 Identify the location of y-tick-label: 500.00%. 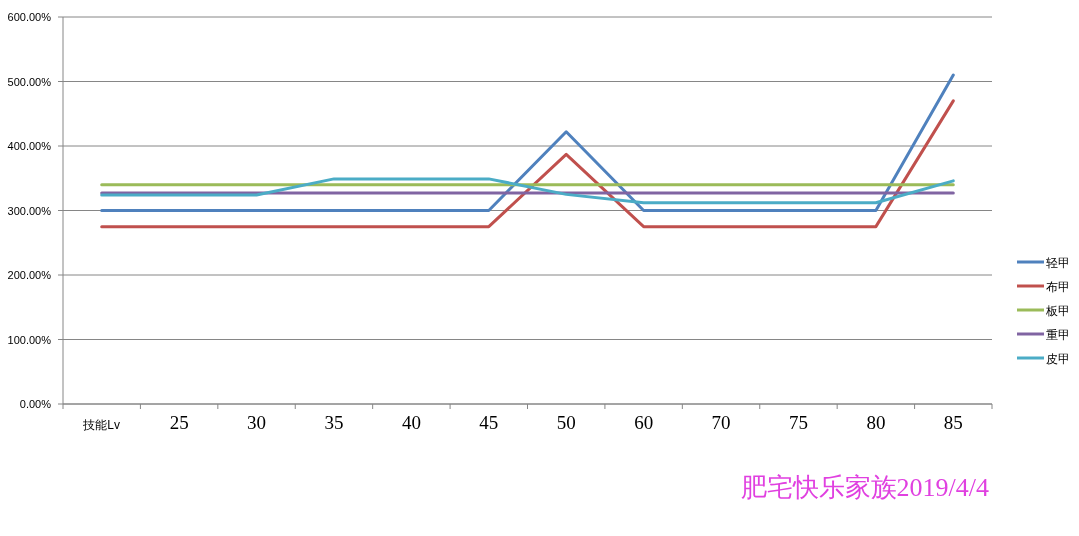
(29, 81).